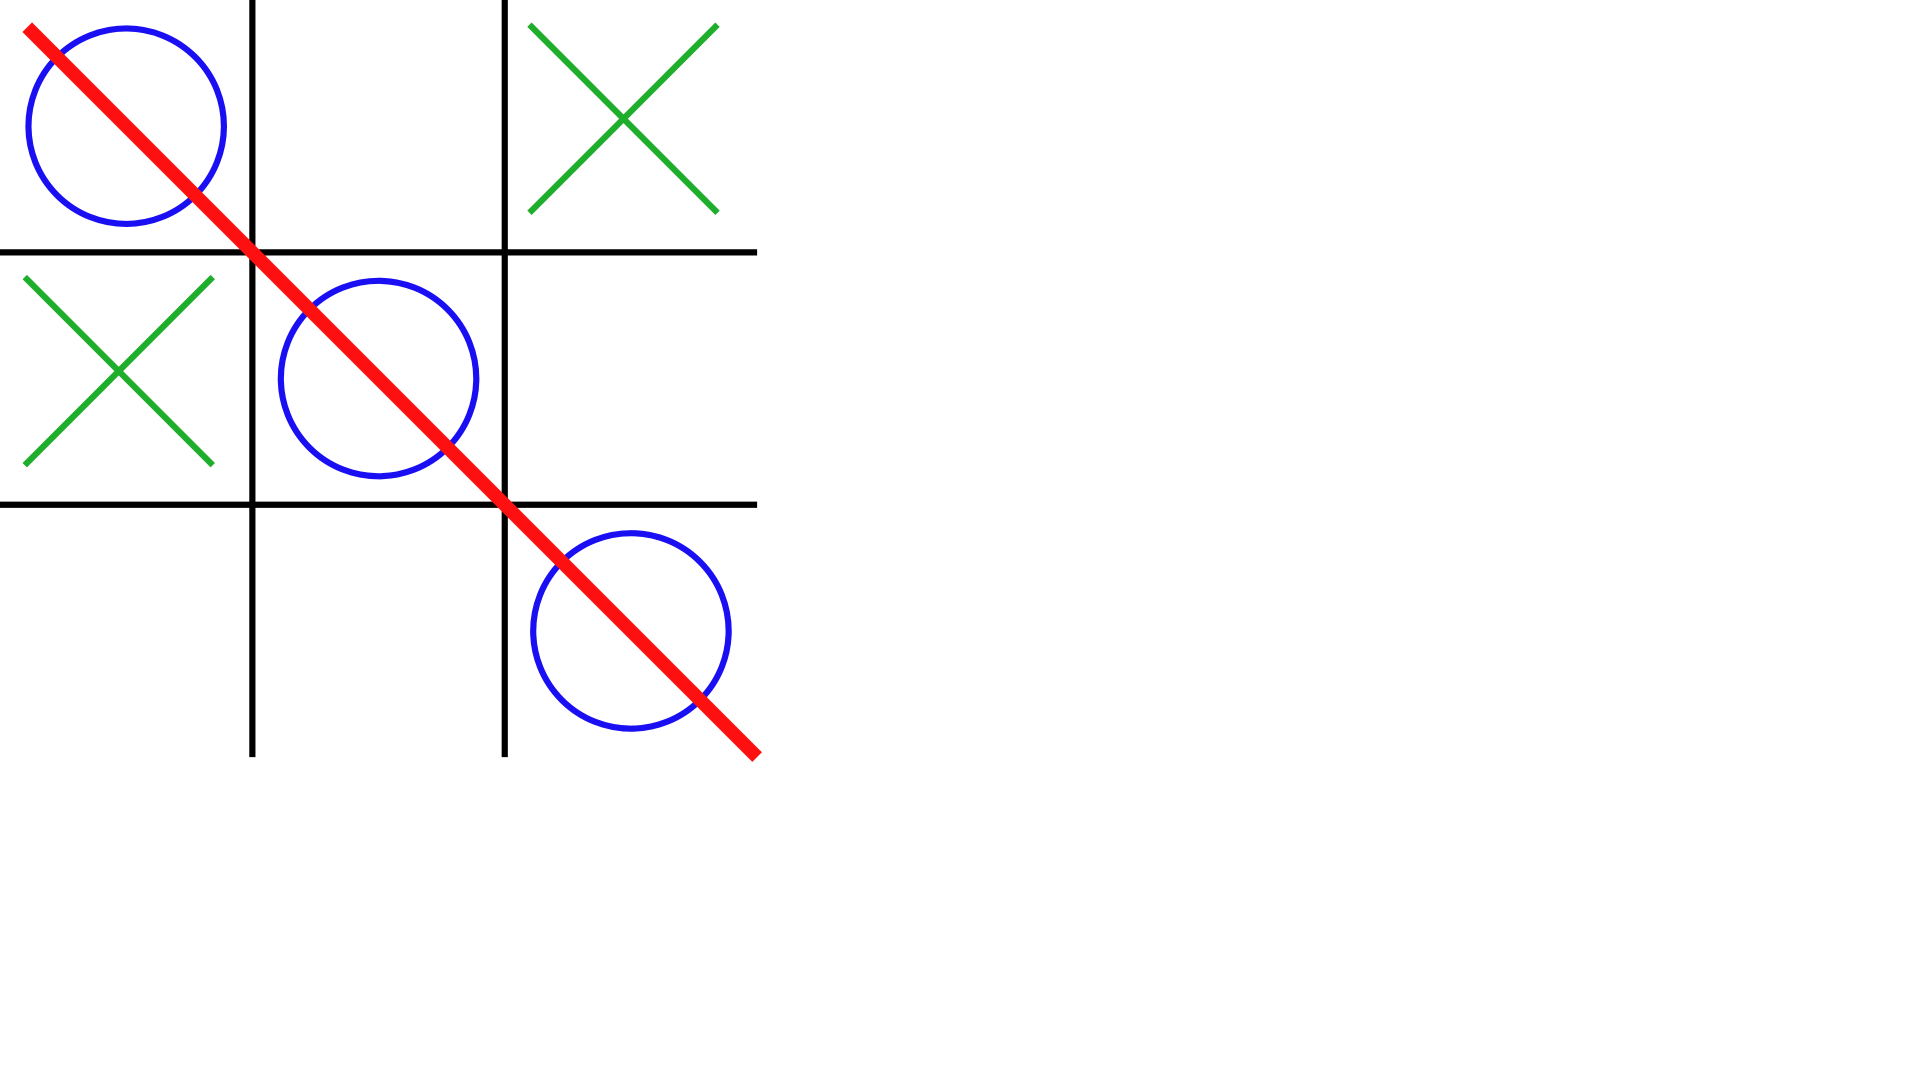 The width and height of the screenshot is (1920, 1080). What do you see at coordinates (126, 126) in the screenshot?
I see `o-mark-r0-c0` at bounding box center [126, 126].